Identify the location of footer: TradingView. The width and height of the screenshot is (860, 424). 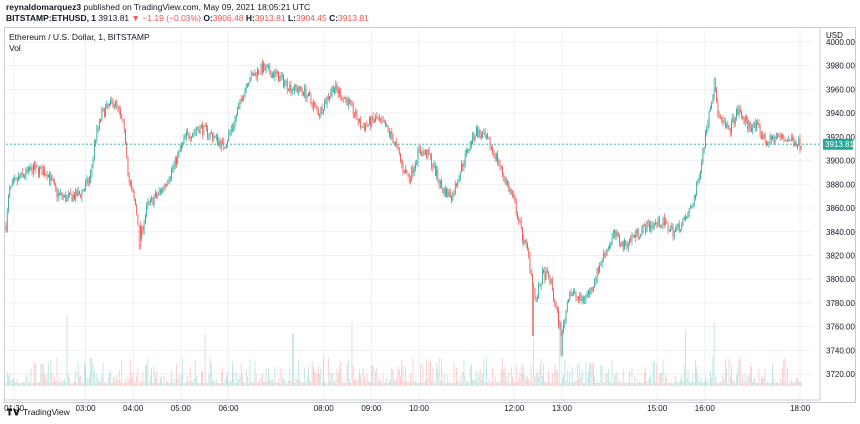
(38, 412).